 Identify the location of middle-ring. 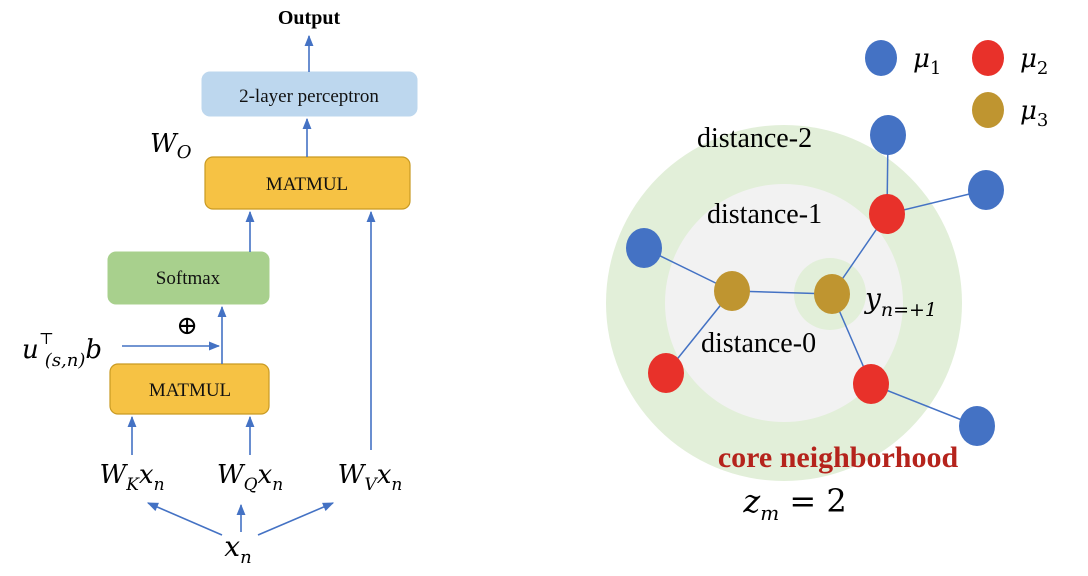
(784, 303).